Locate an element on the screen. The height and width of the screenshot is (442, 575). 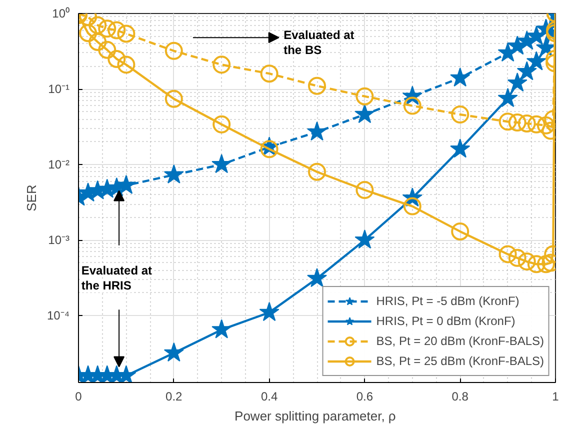
y-tick-label: 10⁰ is located at coordinates (61, 13).